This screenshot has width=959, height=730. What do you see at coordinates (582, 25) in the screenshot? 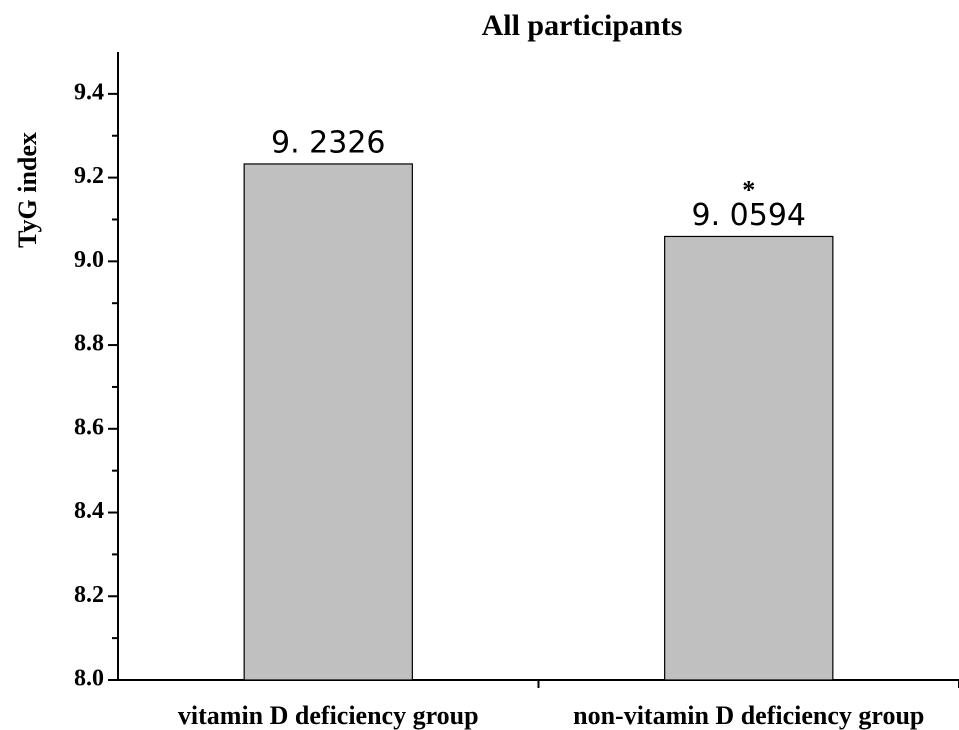
I see `chart-title: All participants` at bounding box center [582, 25].